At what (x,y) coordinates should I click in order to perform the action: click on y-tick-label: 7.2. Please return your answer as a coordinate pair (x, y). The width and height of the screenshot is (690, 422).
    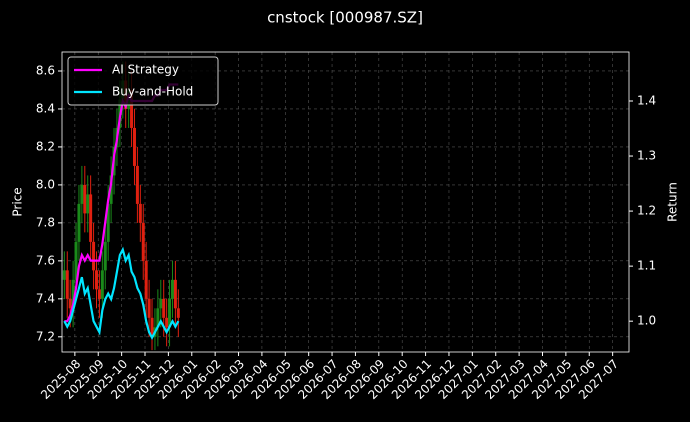
    Looking at the image, I should click on (45, 336).